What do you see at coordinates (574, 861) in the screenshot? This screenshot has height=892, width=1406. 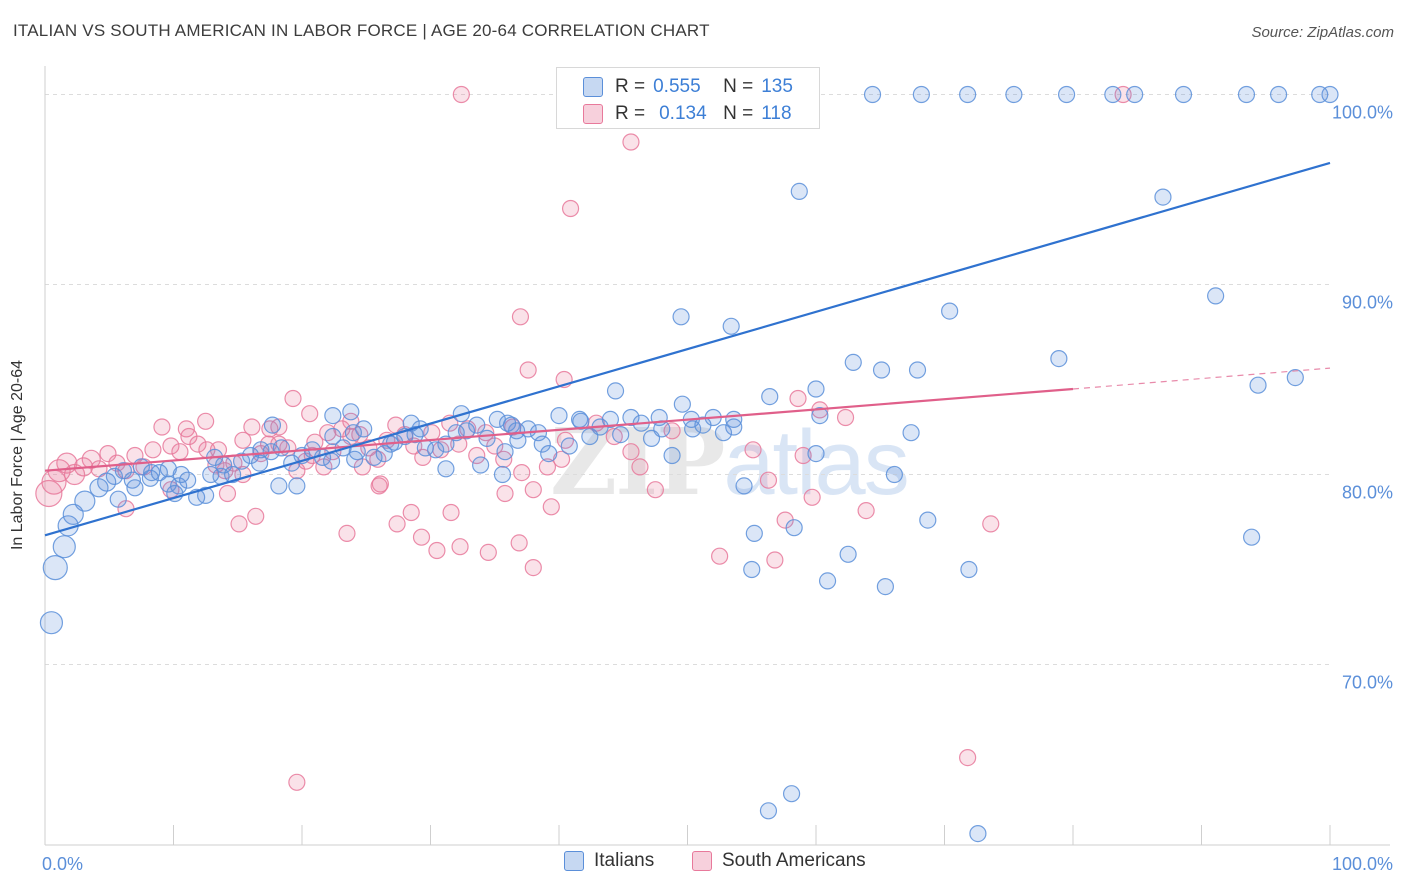 I see `bottom-legend-swatch-italians` at bounding box center [574, 861].